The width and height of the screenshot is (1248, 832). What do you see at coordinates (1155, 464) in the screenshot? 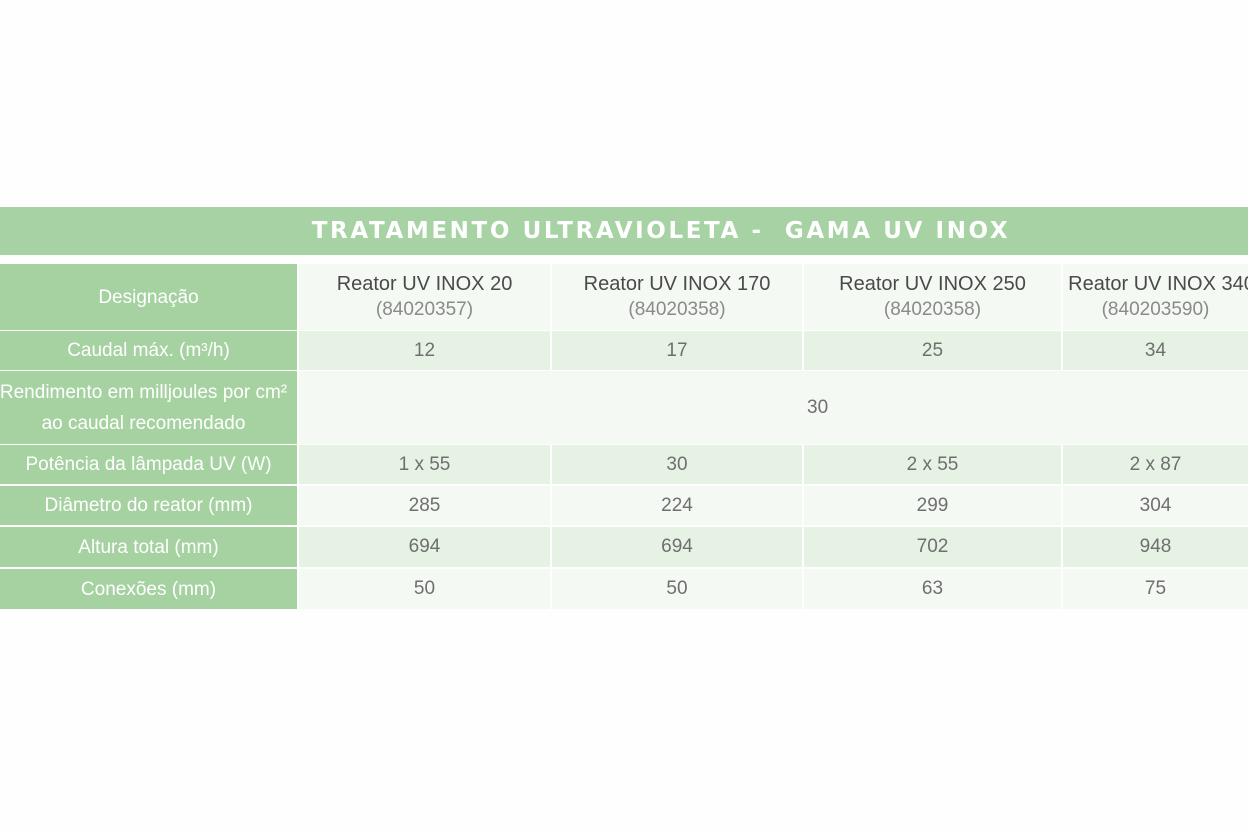
I see `table-cell: 2 x 87` at bounding box center [1155, 464].